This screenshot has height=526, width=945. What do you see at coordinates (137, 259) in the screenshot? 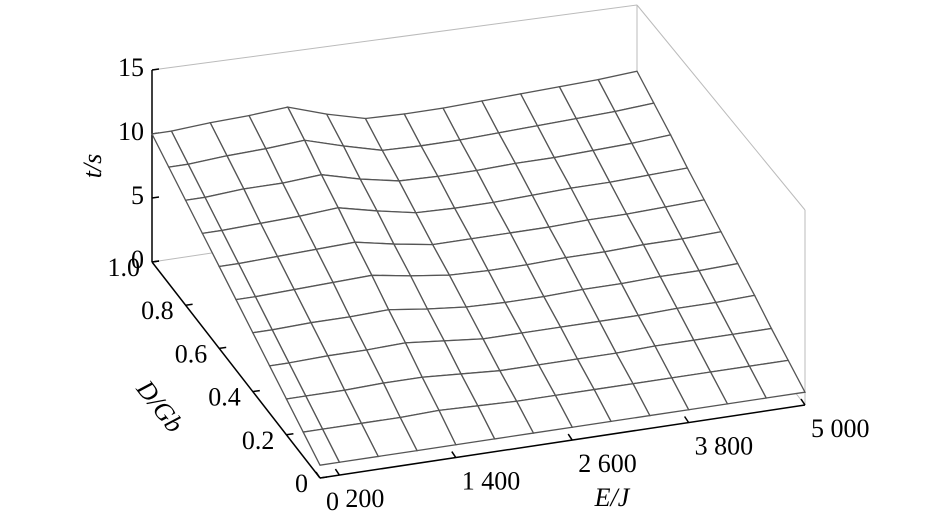
I see `z-tick-label: 0` at bounding box center [137, 259].